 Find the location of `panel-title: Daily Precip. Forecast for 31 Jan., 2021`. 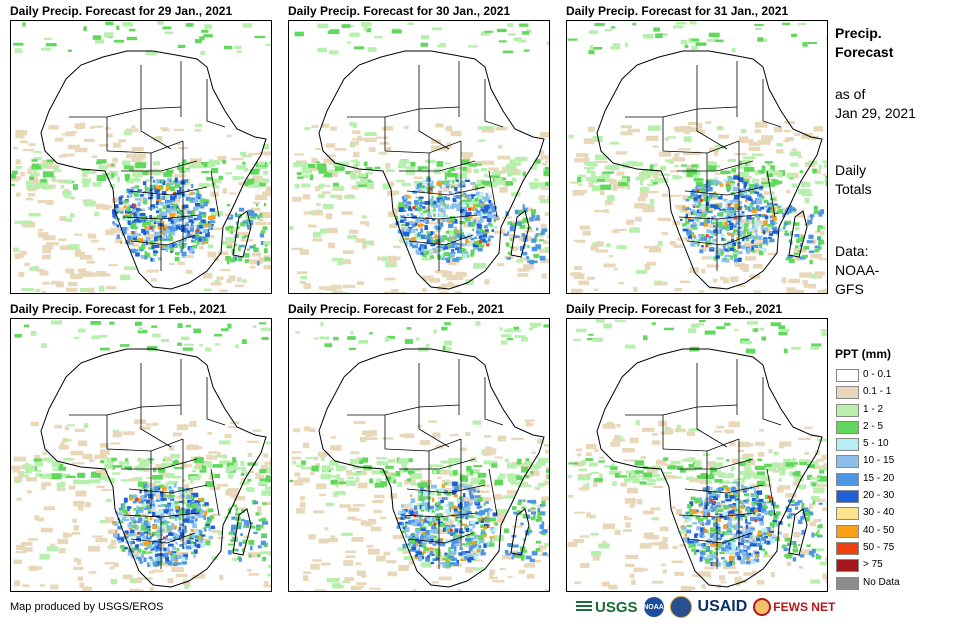

panel-title: Daily Precip. Forecast for 31 Jan., 2021 is located at coordinates (677, 11).